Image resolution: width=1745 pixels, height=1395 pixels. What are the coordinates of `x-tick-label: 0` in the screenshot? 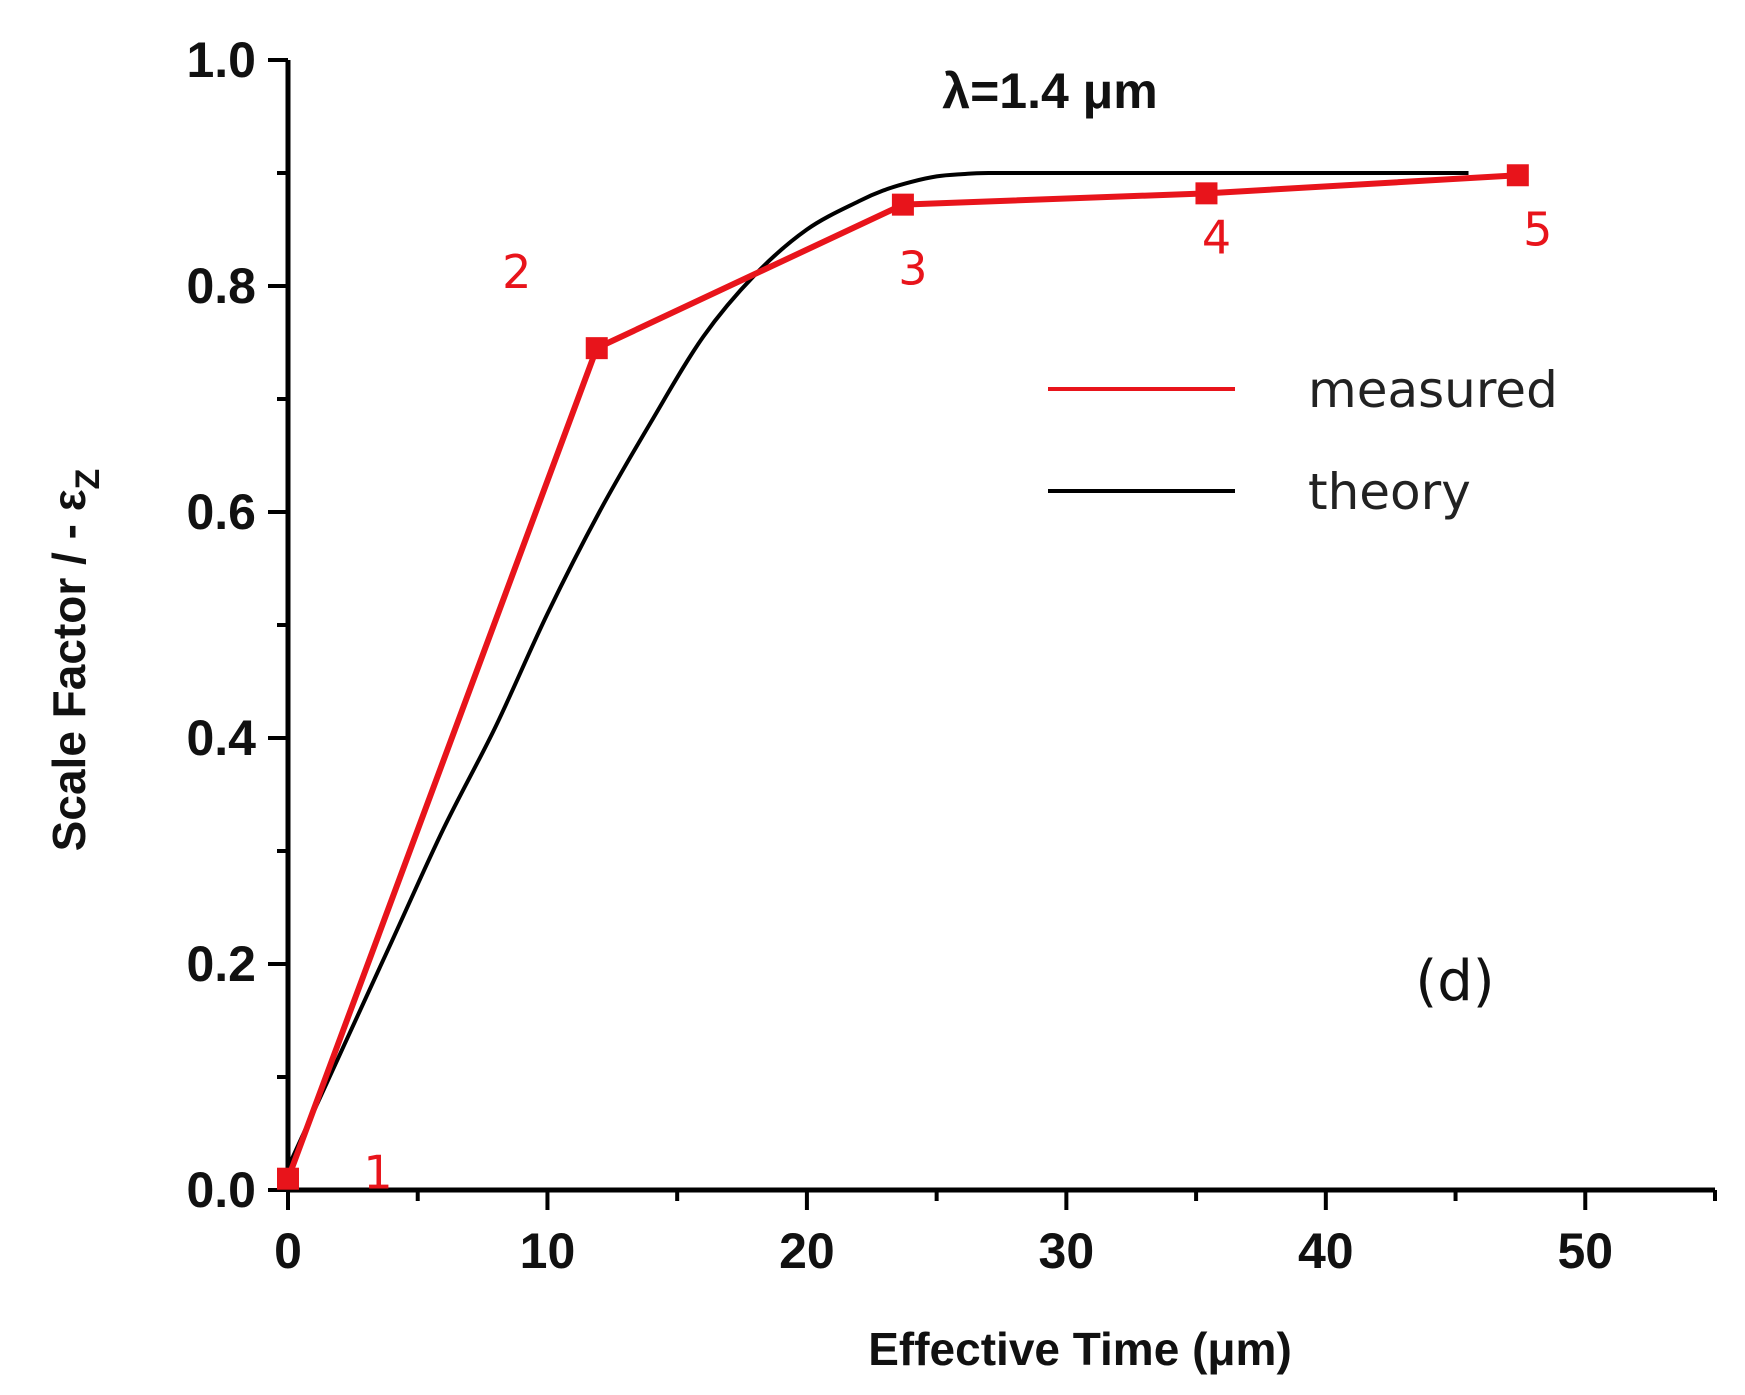 It's located at (288, 1251).